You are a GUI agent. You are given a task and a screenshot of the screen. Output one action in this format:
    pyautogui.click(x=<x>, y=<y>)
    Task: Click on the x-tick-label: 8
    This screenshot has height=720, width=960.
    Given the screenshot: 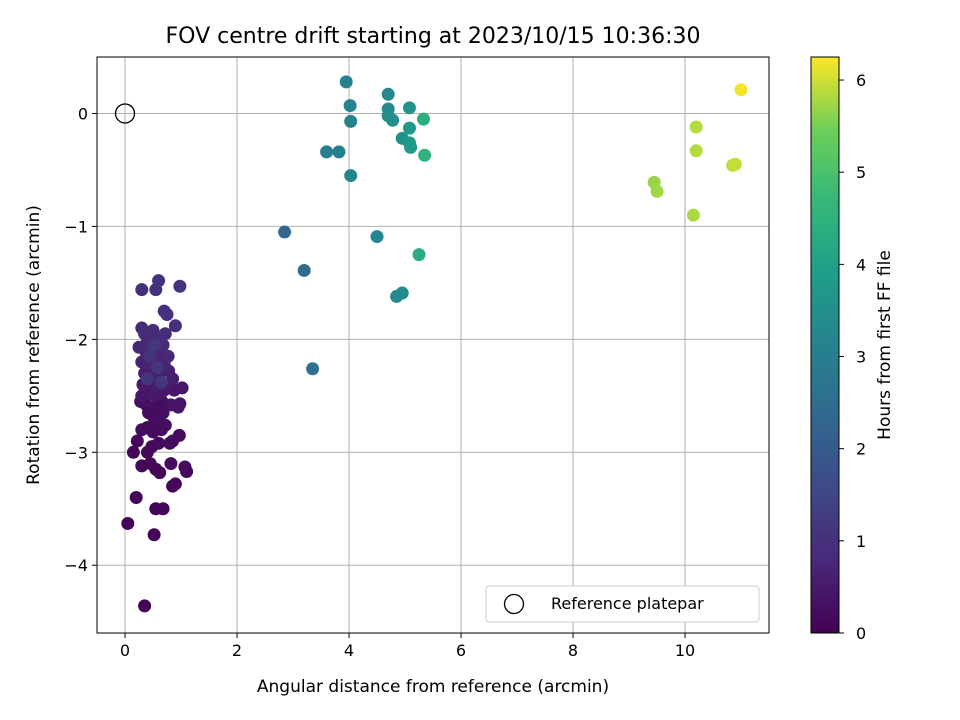 What is the action you would take?
    pyautogui.click(x=573, y=650)
    